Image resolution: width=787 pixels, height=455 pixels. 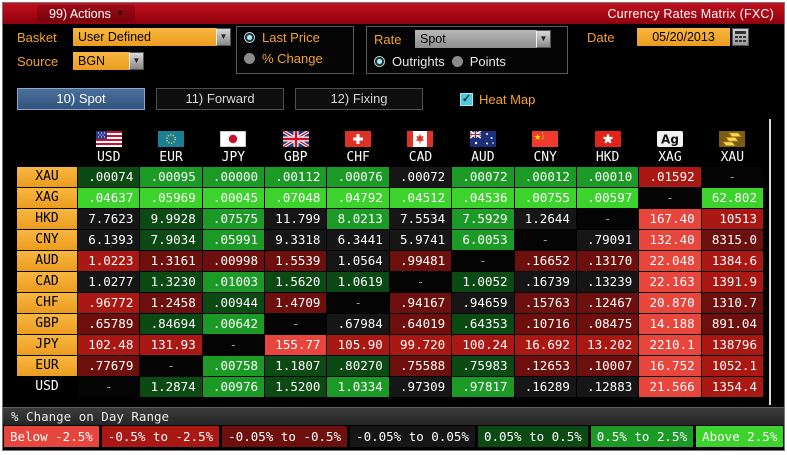 I want to click on cell-eur-jpy: .00758, so click(x=233, y=366).